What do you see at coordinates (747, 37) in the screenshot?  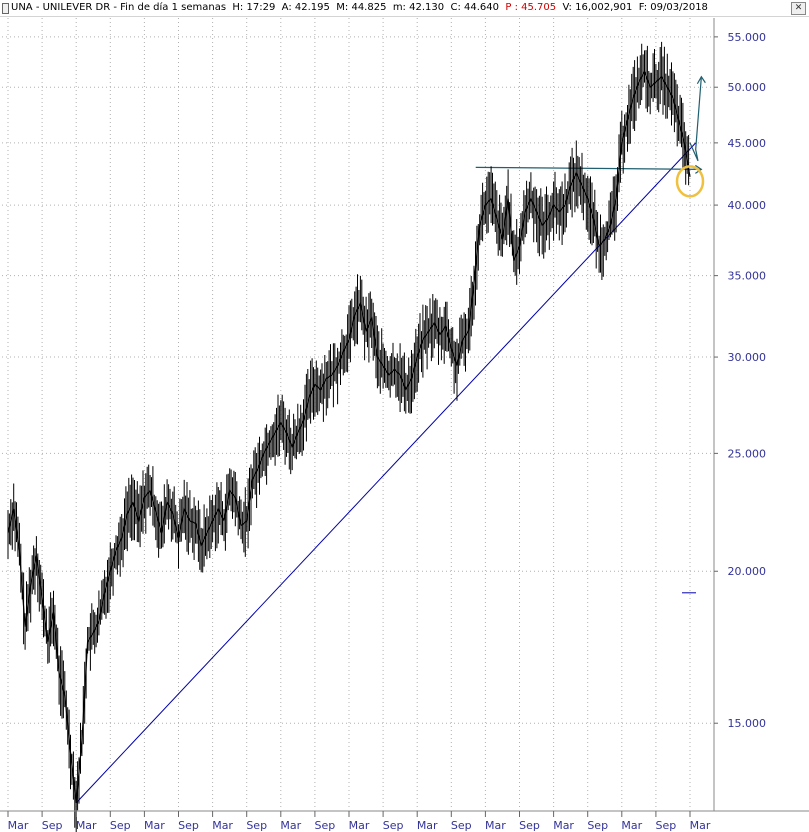 I see `y-tick-label: 55.000` at bounding box center [747, 37].